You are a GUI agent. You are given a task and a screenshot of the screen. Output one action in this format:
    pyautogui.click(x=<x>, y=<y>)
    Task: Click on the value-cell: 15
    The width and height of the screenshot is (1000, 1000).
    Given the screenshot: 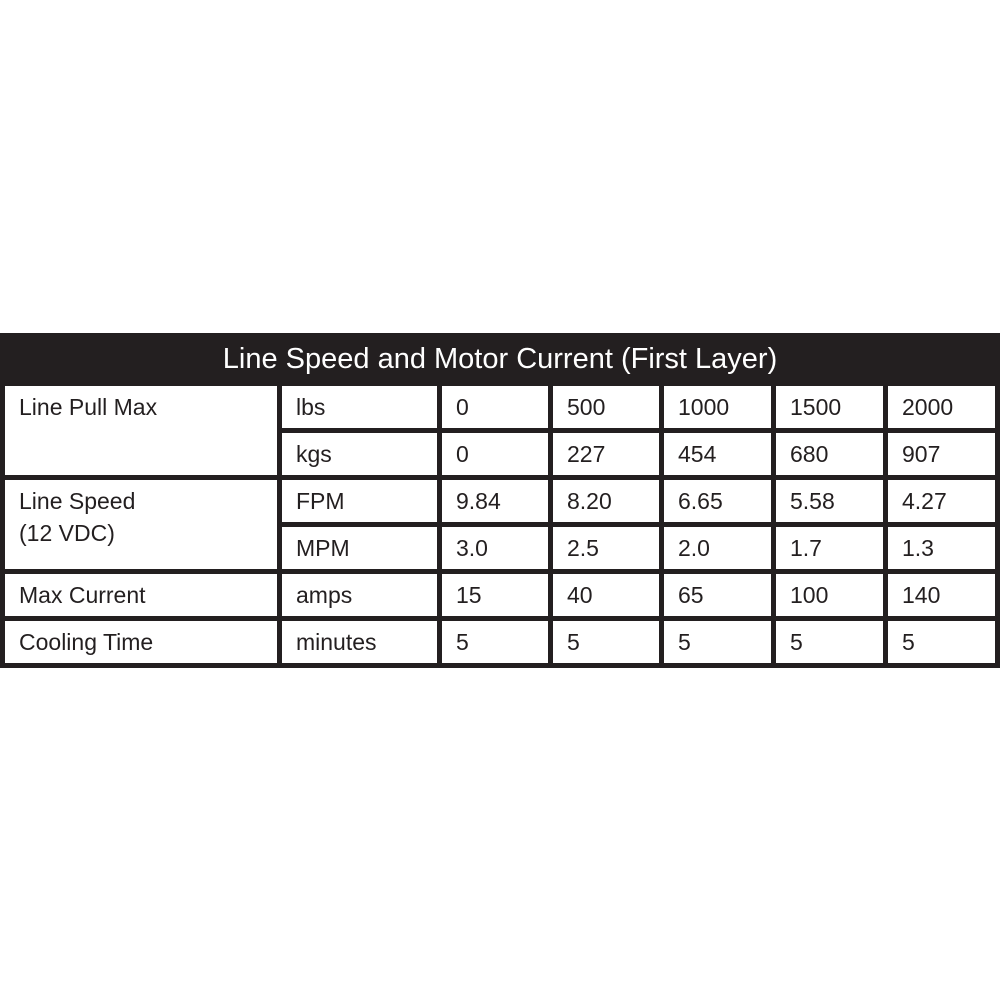 What is the action you would take?
    pyautogui.click(x=495, y=595)
    